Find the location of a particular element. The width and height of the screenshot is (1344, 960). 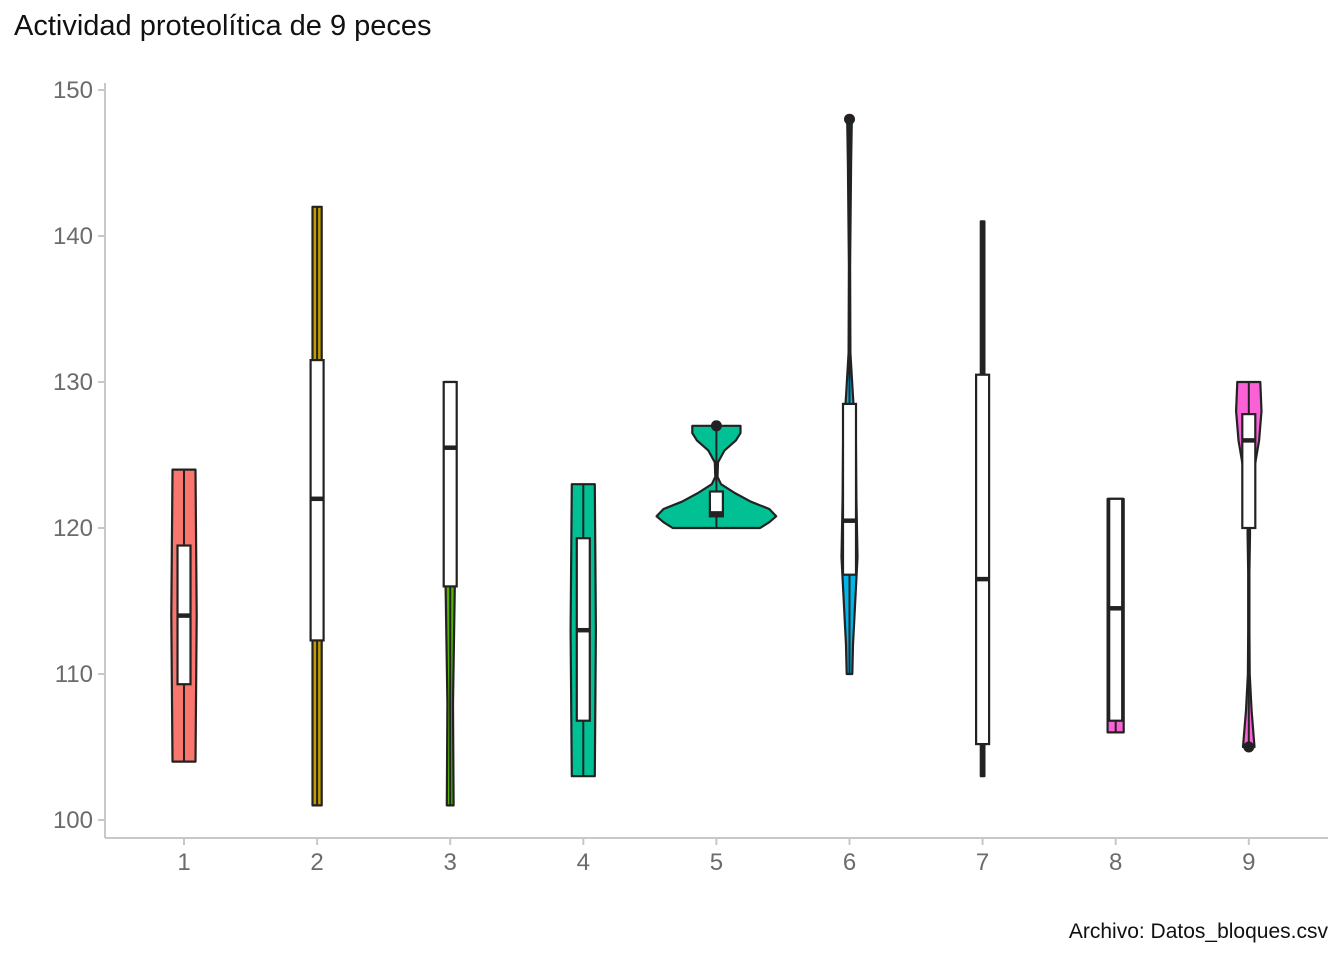

x-tick-label: 4 is located at coordinates (583, 862).